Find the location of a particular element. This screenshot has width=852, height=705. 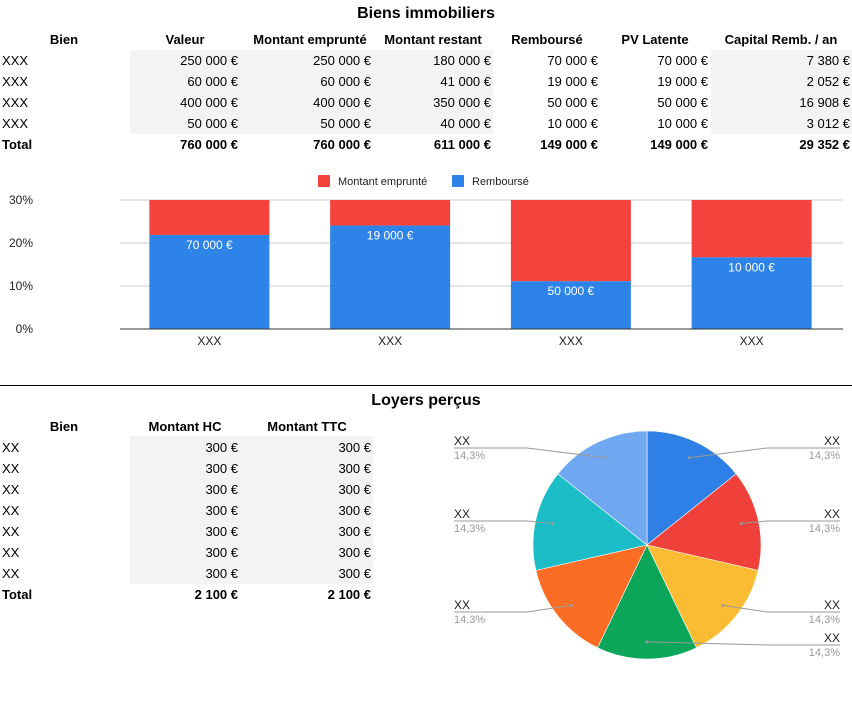

pie-slices is located at coordinates (647, 545).